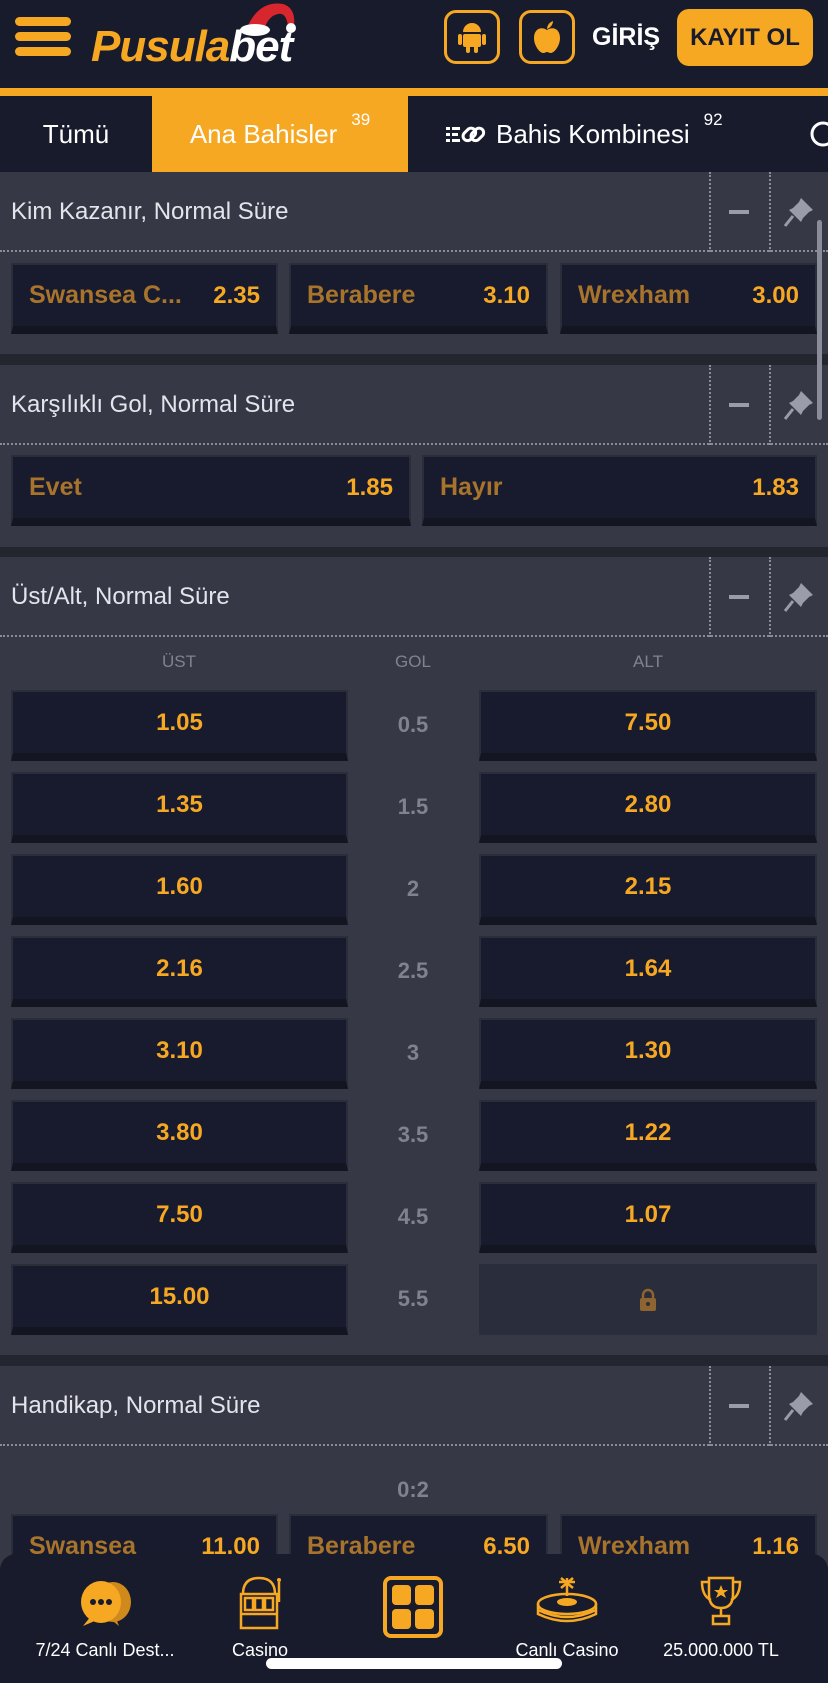 This screenshot has height=1683, width=828. I want to click on odd-button: Swansea C... 2.35, so click(144, 298).